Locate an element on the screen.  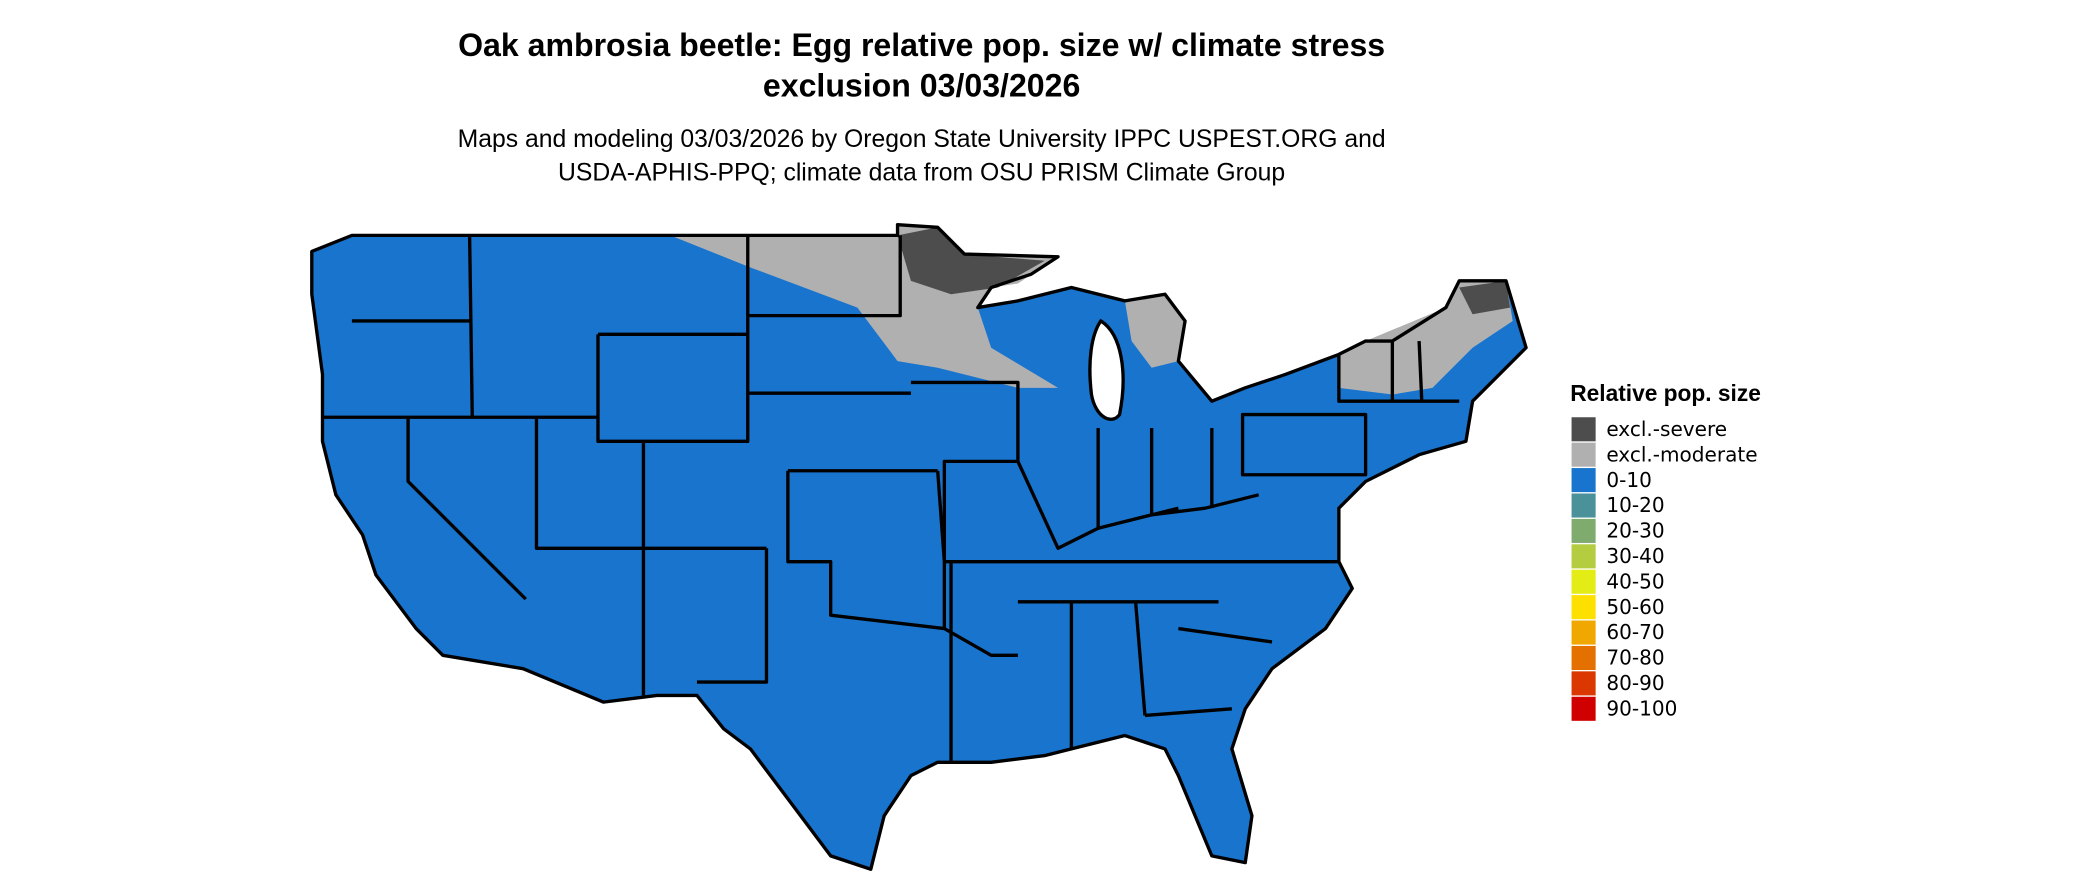
legend-label: excl.-severe is located at coordinates (1666, 429).